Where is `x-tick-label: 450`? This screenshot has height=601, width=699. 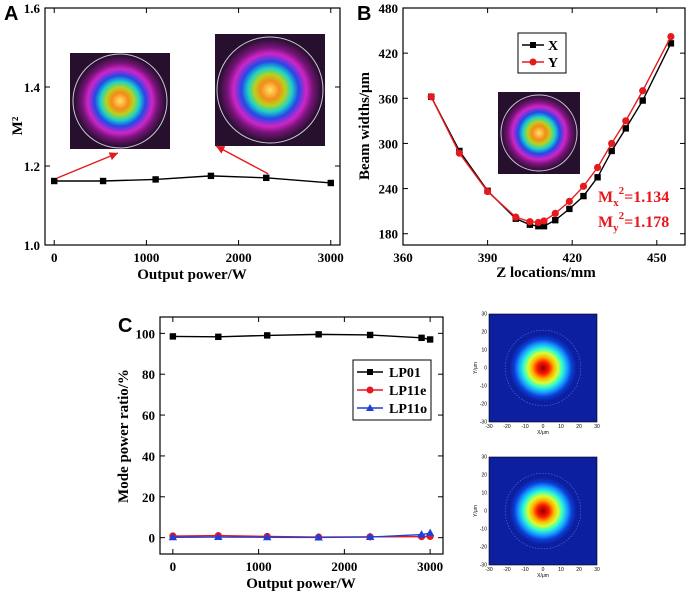 x-tick-label: 450 is located at coordinates (657, 257).